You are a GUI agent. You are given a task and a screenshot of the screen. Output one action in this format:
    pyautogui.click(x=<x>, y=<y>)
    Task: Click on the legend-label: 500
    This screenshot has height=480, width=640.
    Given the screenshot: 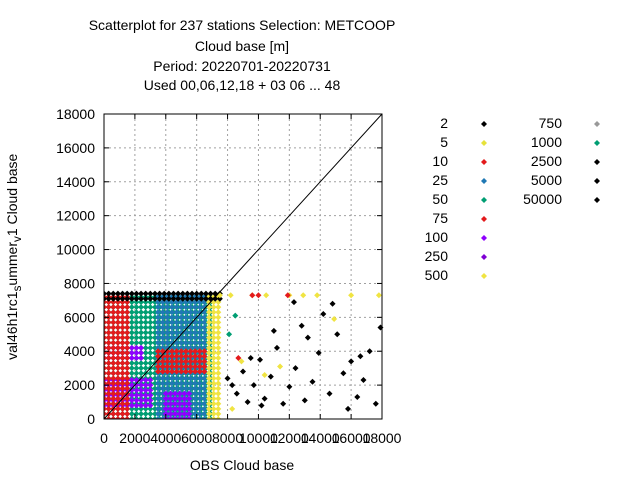 What is the action you would take?
    pyautogui.click(x=437, y=275)
    